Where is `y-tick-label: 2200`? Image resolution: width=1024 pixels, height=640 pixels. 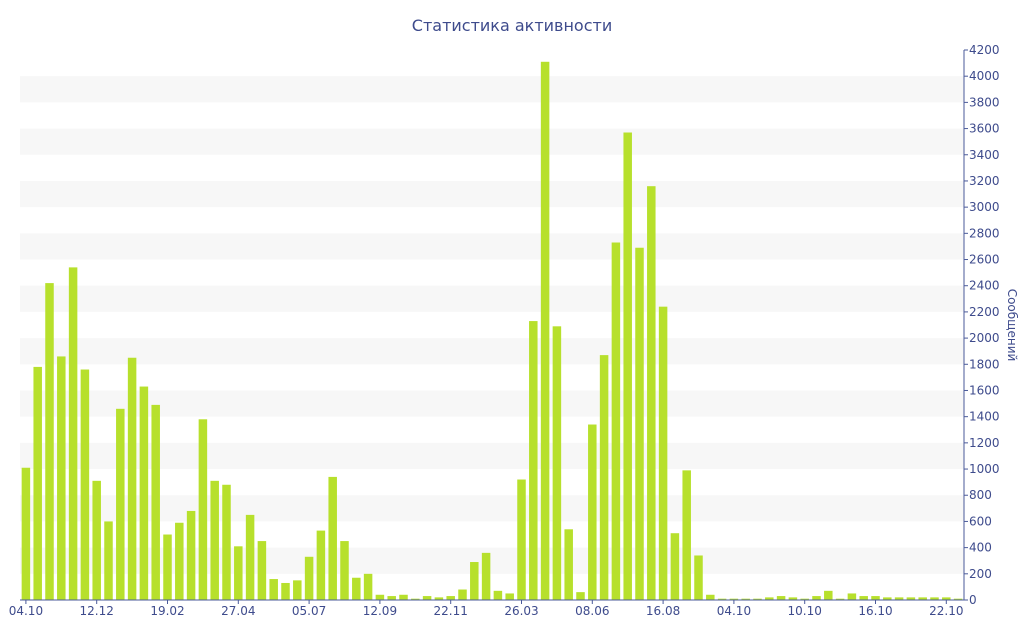
y-tick-label: 2200 is located at coordinates (984, 312).